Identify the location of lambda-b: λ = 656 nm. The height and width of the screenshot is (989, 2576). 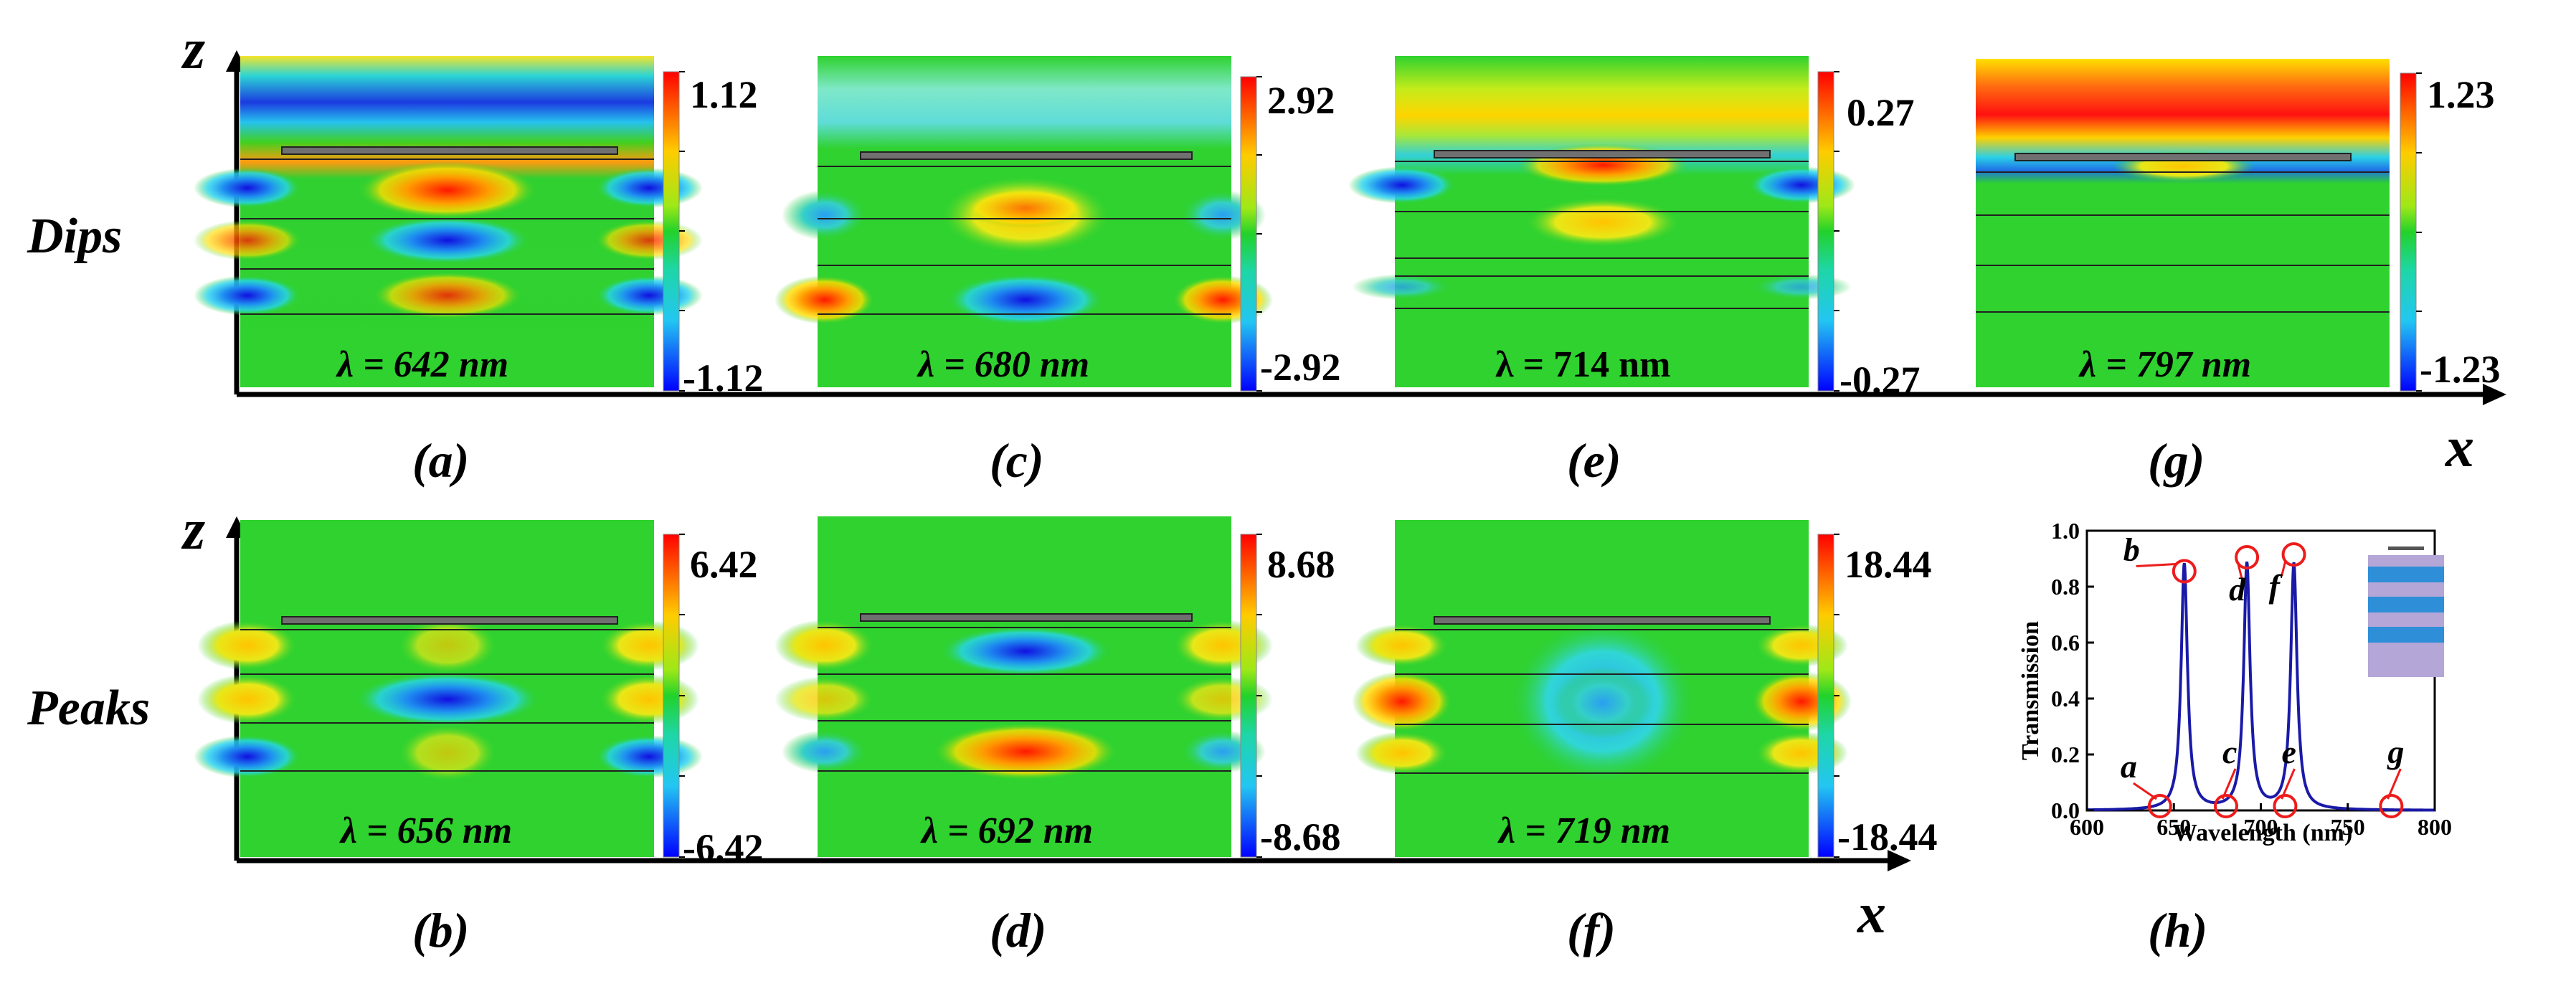
(425, 830).